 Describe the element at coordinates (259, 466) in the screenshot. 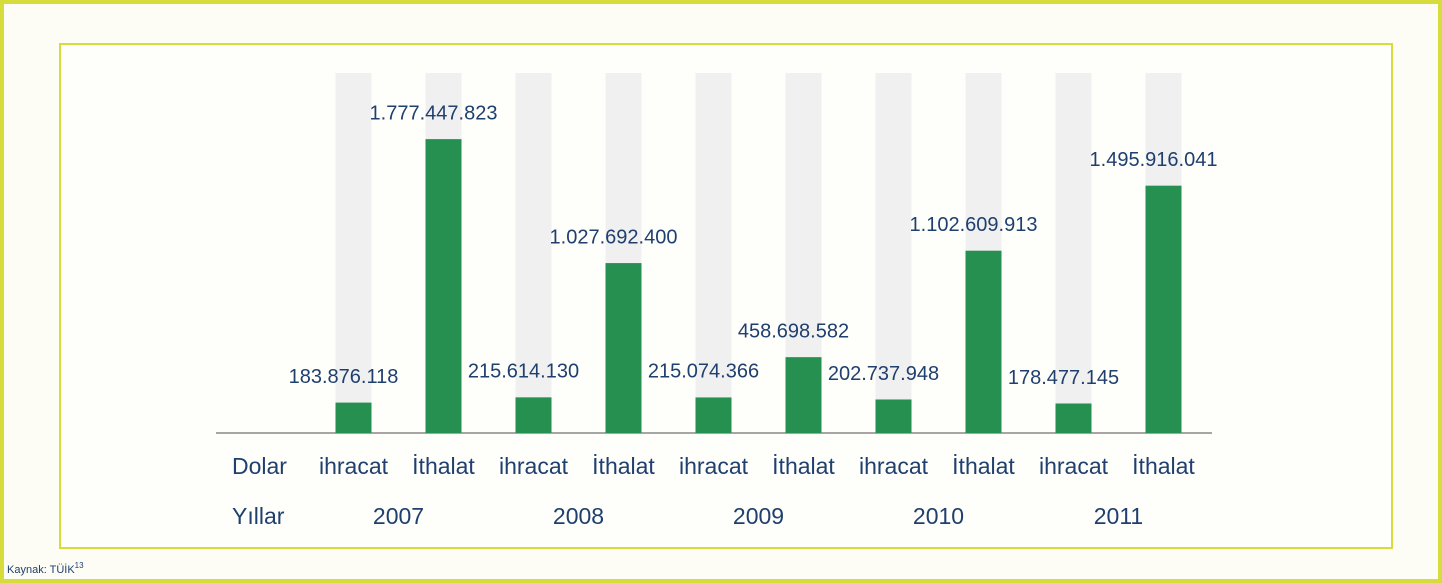

I see `row-label: Dolar` at that location.